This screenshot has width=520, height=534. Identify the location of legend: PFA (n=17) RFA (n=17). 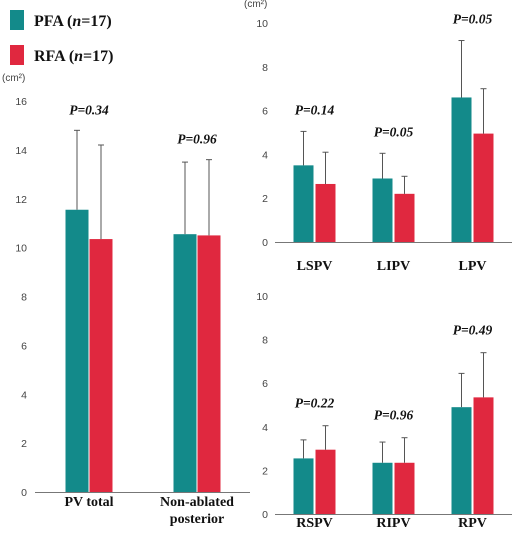
(62, 37).